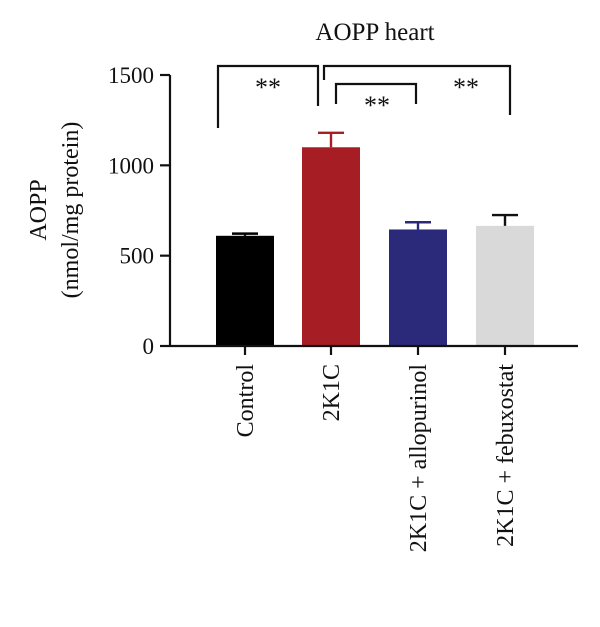 Image resolution: width=600 pixels, height=627 pixels. Describe the element at coordinates (131, 165) in the screenshot. I see `y-tick-label-2: 1000` at that location.